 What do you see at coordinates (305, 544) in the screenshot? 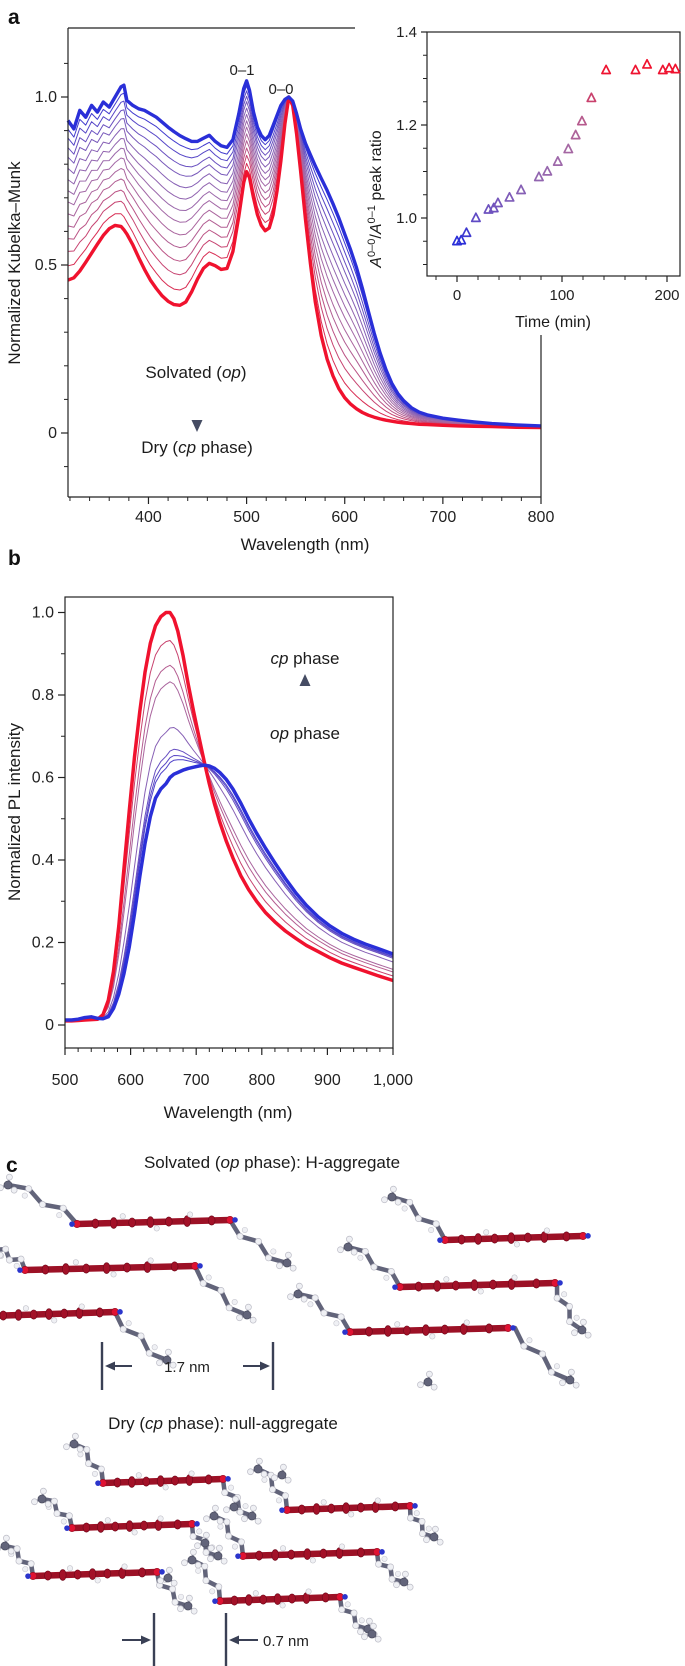
I see `panel-a-x-axis-label: Wavelength (nm)` at bounding box center [305, 544].